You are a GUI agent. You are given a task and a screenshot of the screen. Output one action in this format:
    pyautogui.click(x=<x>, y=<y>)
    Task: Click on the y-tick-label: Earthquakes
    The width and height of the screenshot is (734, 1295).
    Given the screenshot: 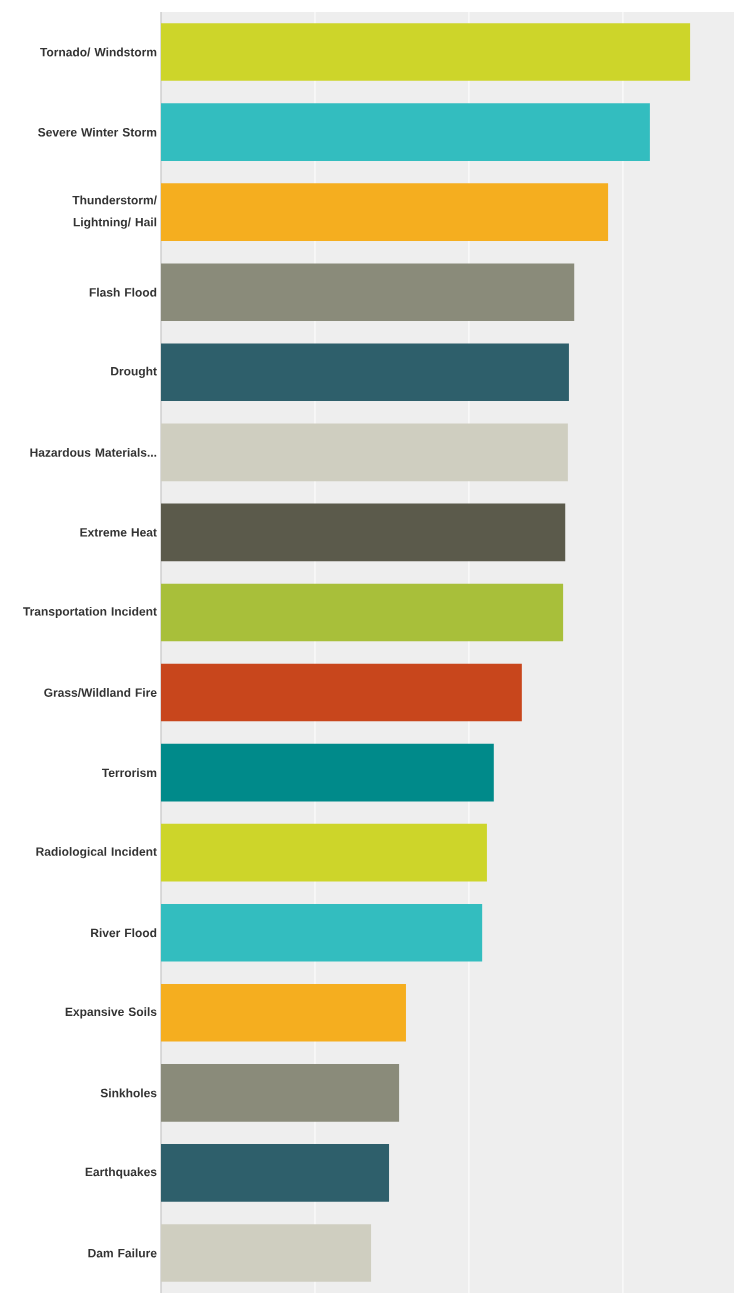 What is the action you would take?
    pyautogui.click(x=121, y=1173)
    